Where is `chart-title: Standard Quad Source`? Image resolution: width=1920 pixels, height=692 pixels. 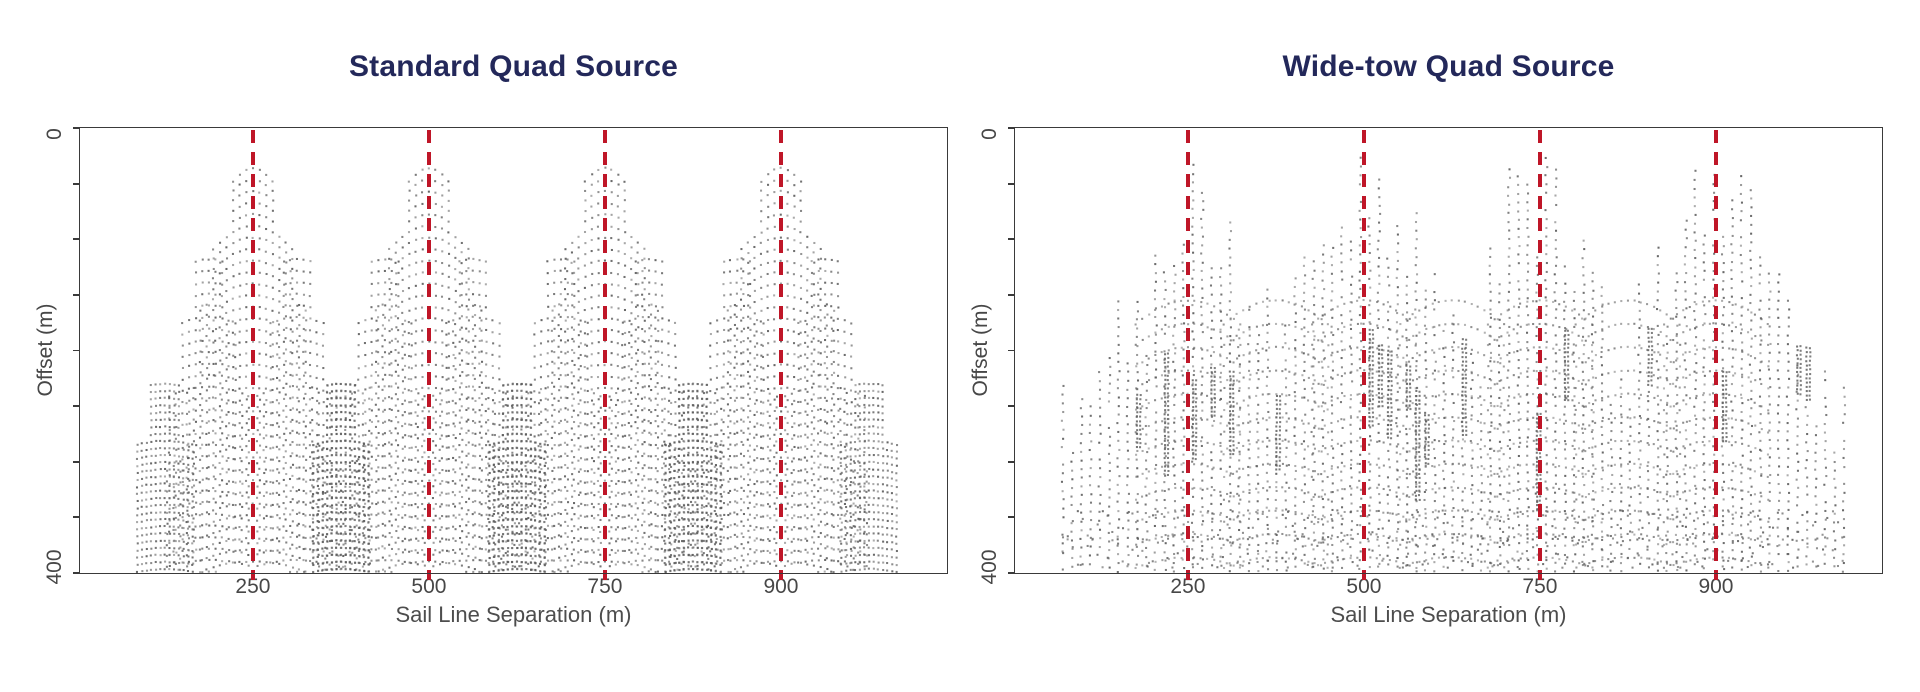
chart-title: Standard Quad Source is located at coordinates (513, 66).